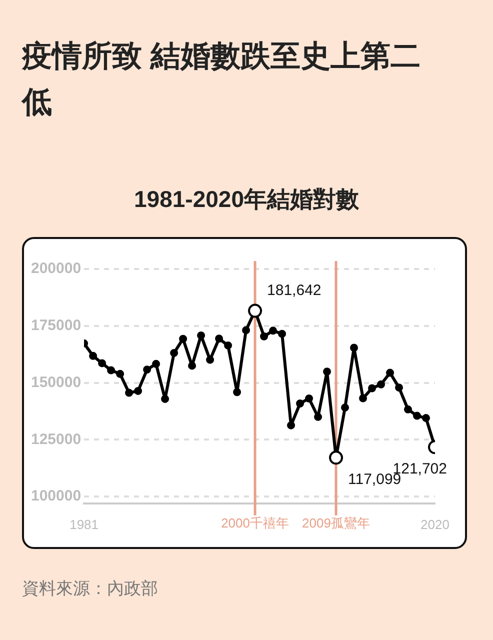  Describe the element at coordinates (435, 524) in the screenshot. I see `x-tick-label: 2020` at that location.